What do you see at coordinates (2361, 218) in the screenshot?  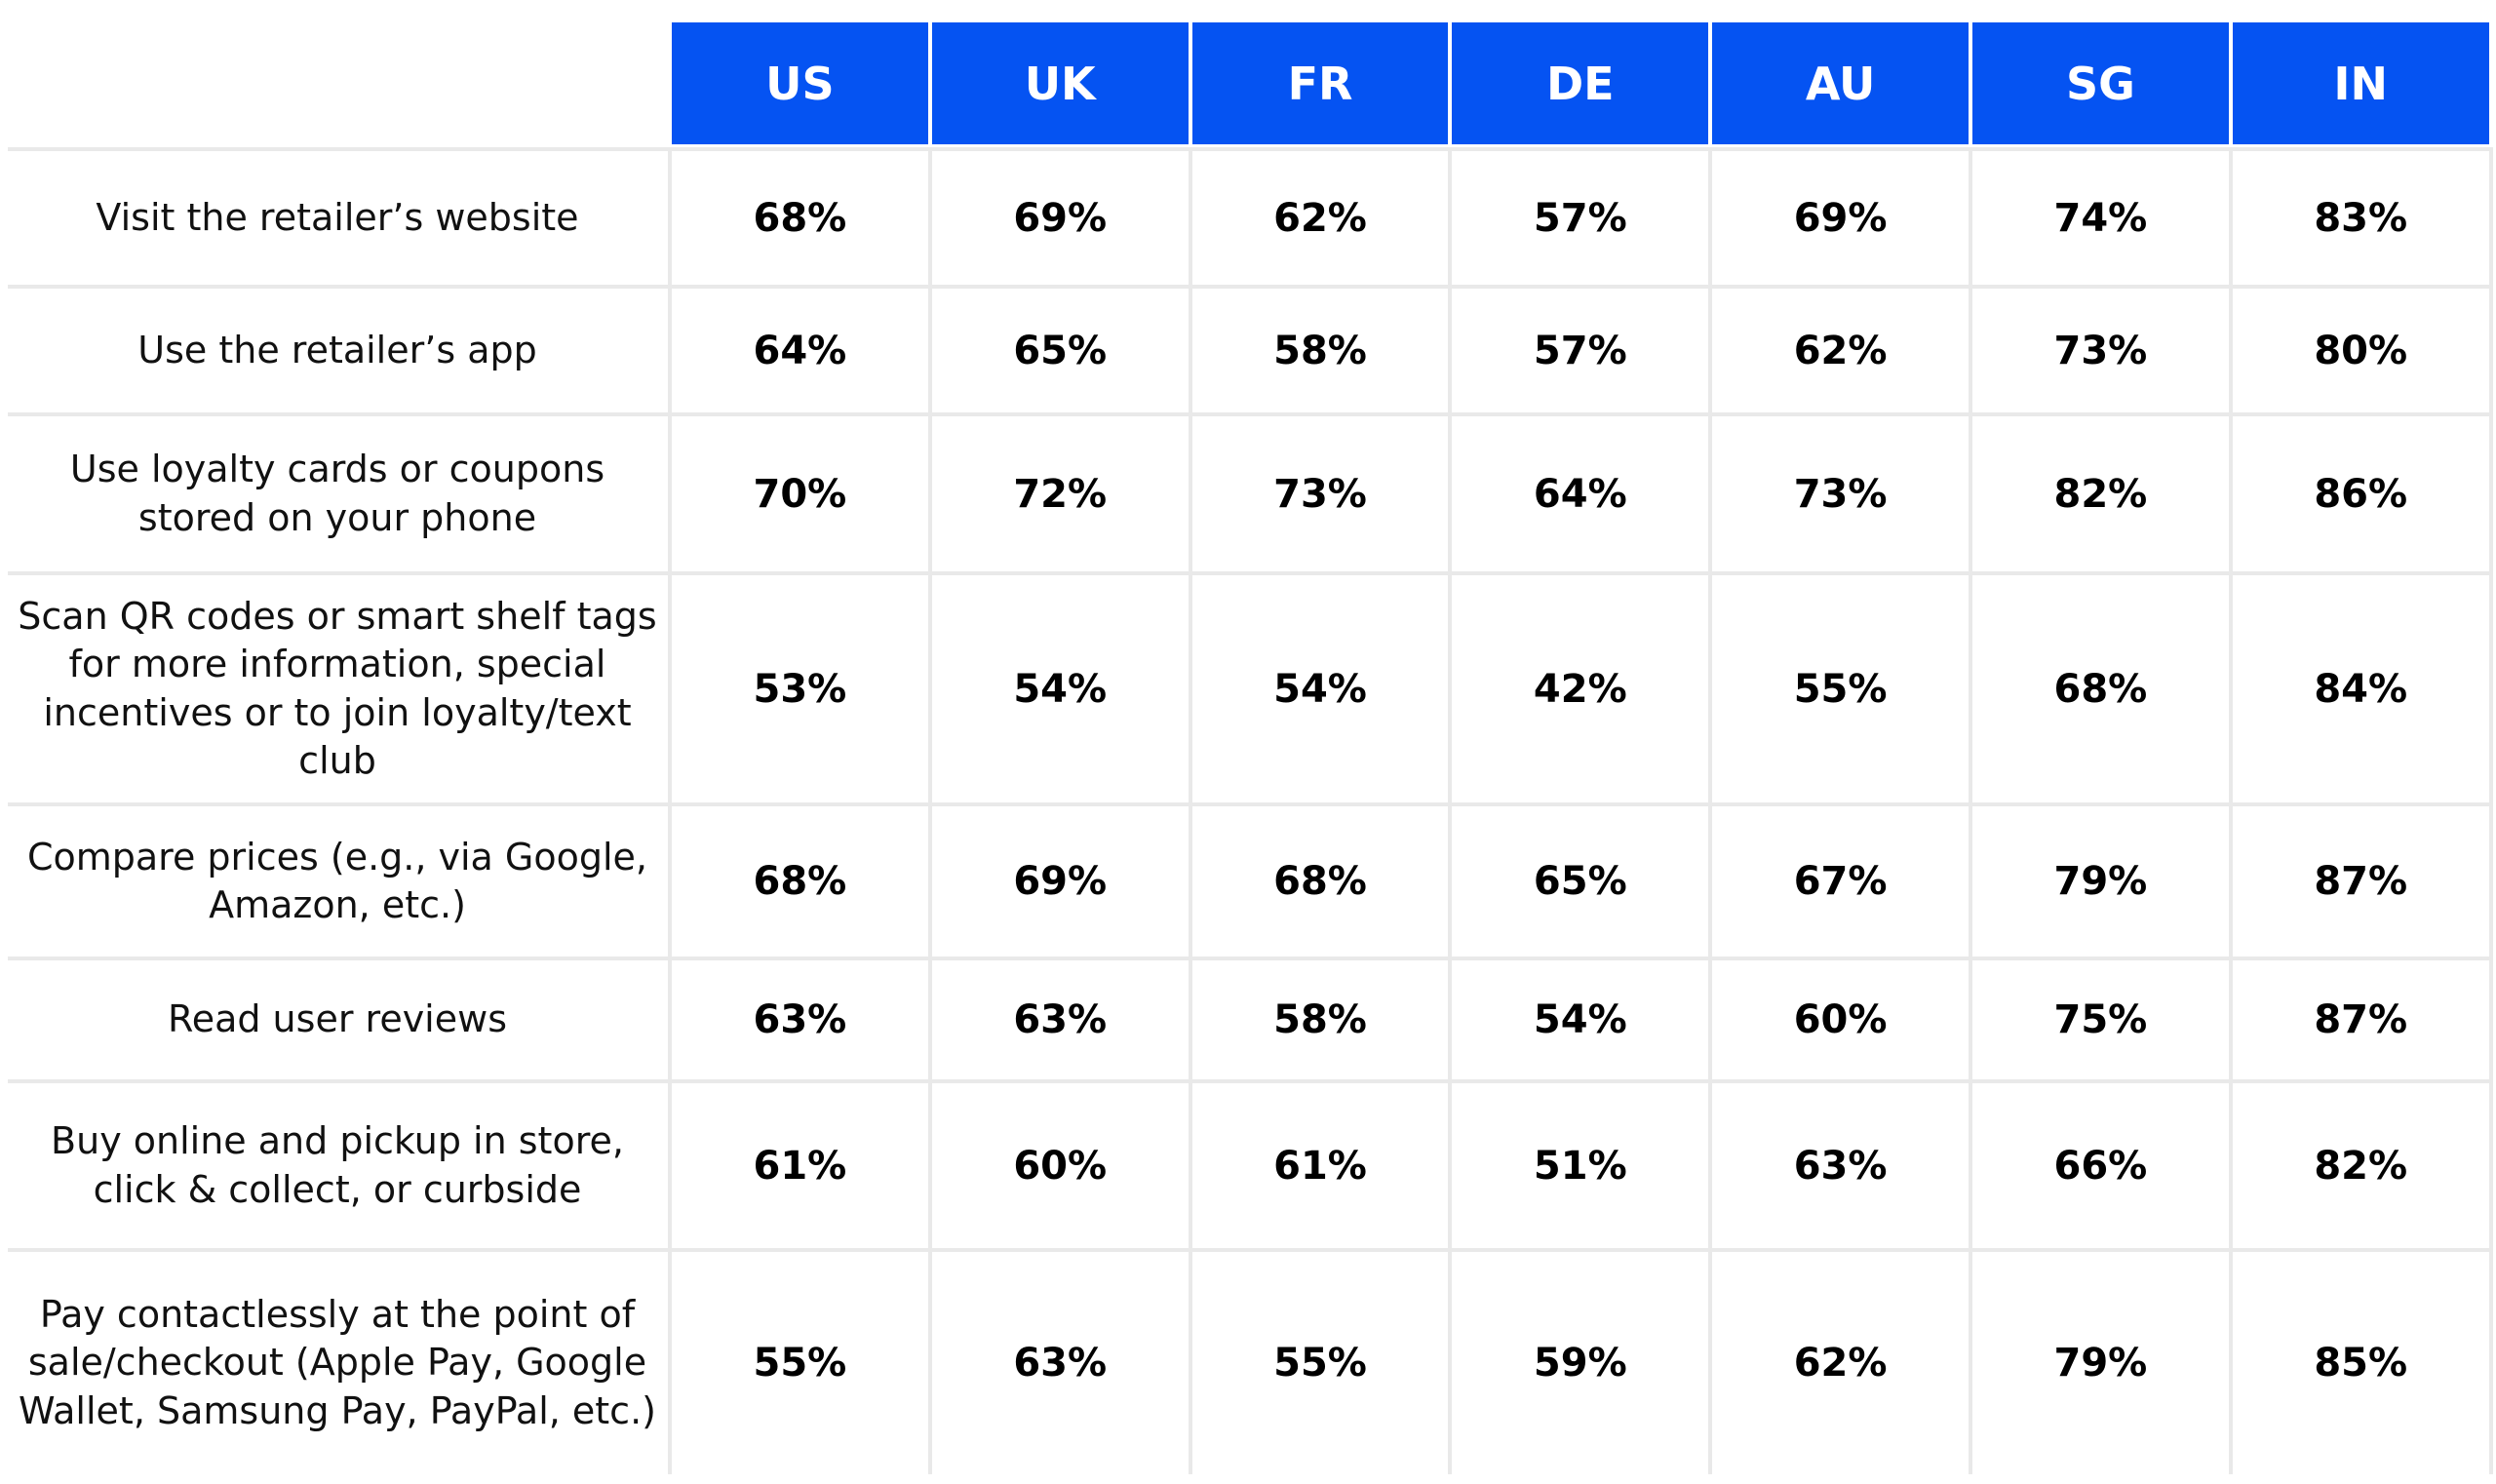 I see `value-cell: 83%` at bounding box center [2361, 218].